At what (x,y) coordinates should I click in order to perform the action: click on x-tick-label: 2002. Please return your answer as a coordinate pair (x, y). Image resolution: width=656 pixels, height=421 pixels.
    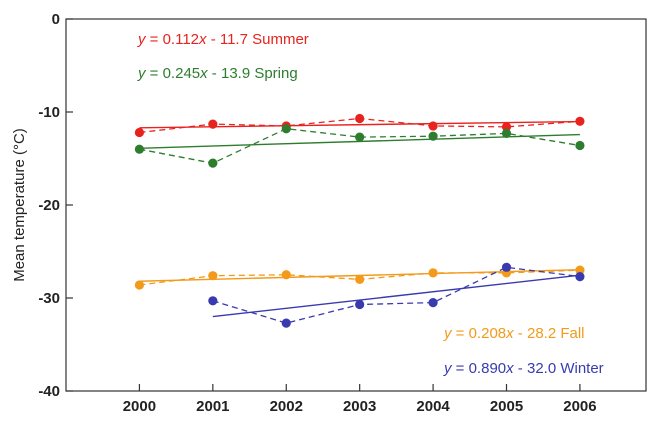
    Looking at the image, I should click on (286, 406).